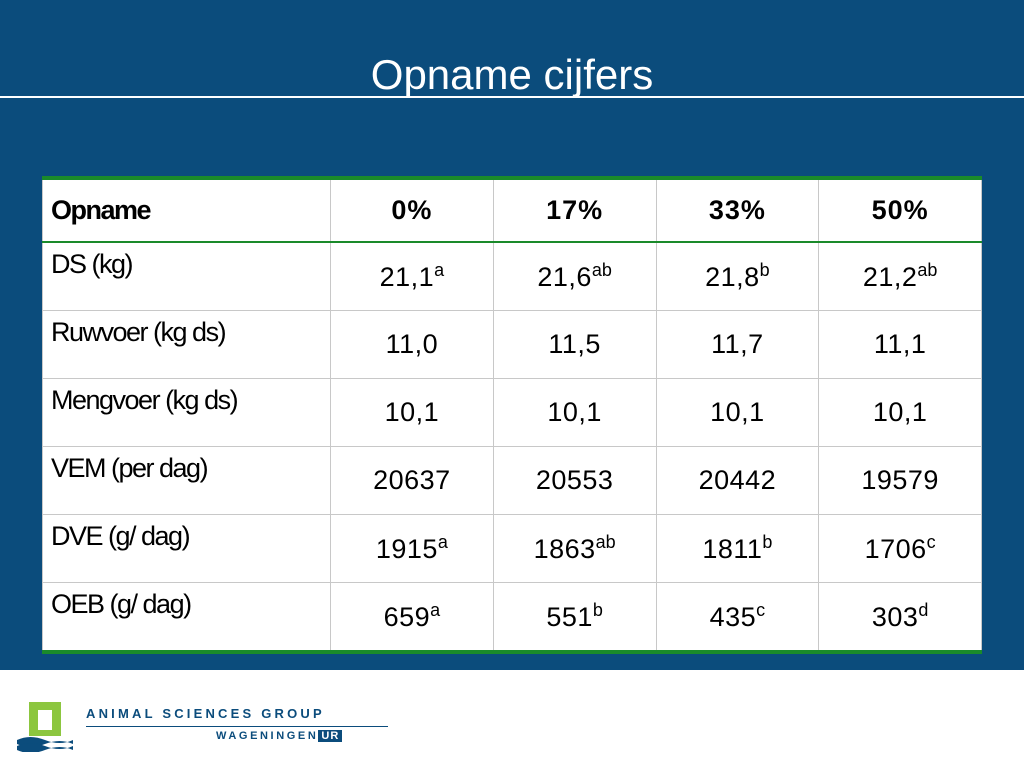  I want to click on table-cell: 21,6ab, so click(574, 276).